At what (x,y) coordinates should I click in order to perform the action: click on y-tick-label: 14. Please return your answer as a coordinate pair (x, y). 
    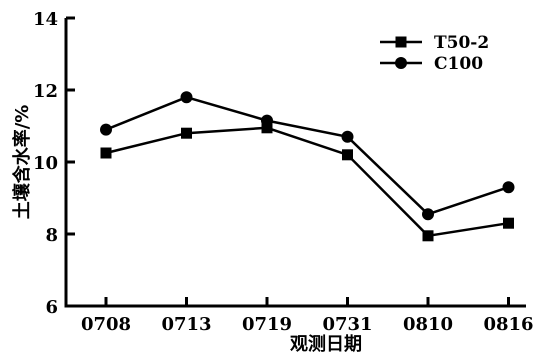
    Looking at the image, I should click on (45, 19).